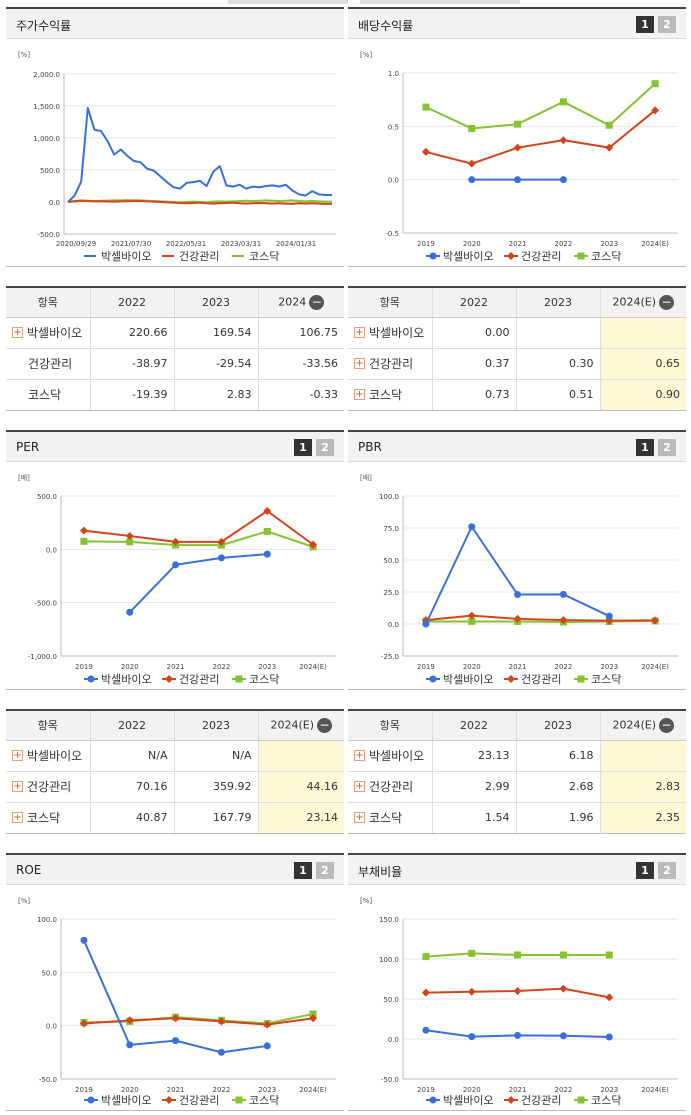 The height and width of the screenshot is (1115, 691). Describe the element at coordinates (47, 920) in the screenshot. I see `y-tick-label: 100.0` at that location.